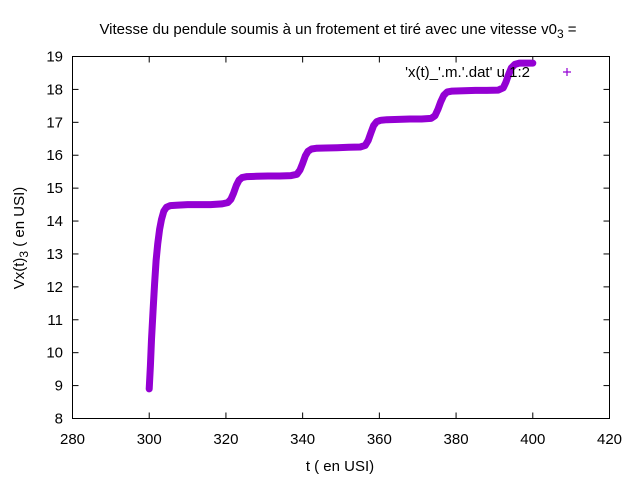 The height and width of the screenshot is (480, 640). Describe the element at coordinates (54, 221) in the screenshot. I see `y-tick-label: 14` at that location.